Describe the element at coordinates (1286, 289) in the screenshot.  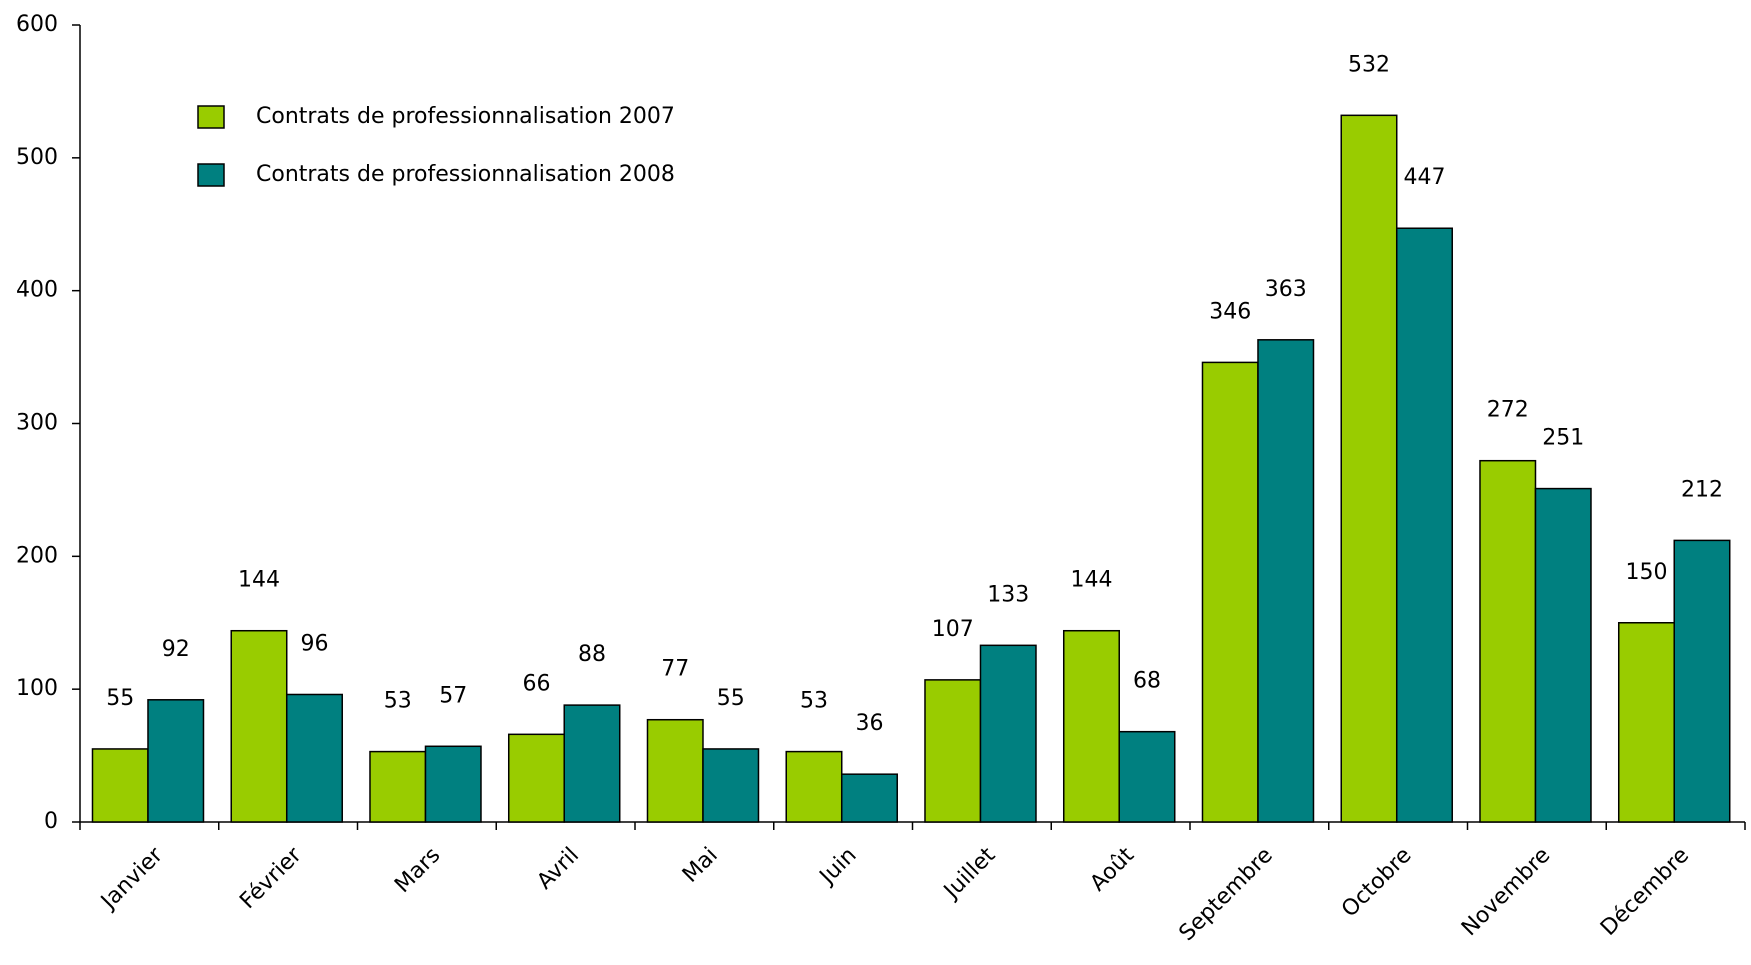
I see `data-label: 363` at that location.